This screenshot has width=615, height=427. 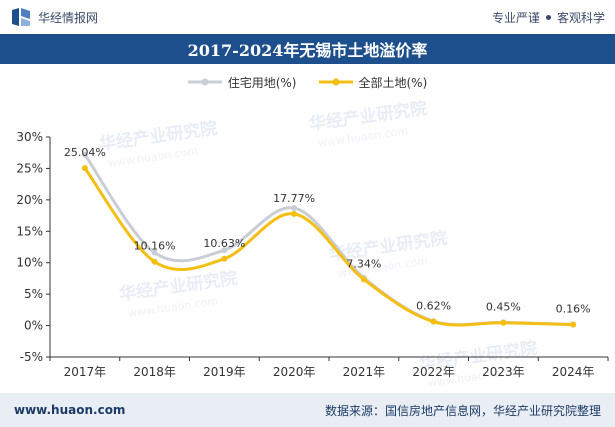 What do you see at coordinates (433, 306) in the screenshot?
I see `data-label-all-land: 0.62%` at bounding box center [433, 306].